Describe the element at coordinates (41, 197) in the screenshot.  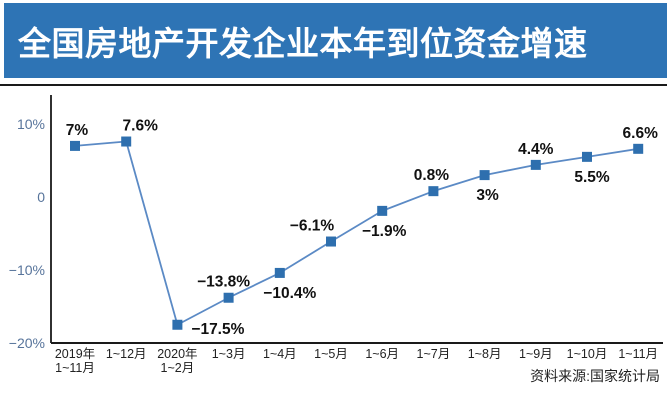
I see `y-tick-label: 0` at that location.